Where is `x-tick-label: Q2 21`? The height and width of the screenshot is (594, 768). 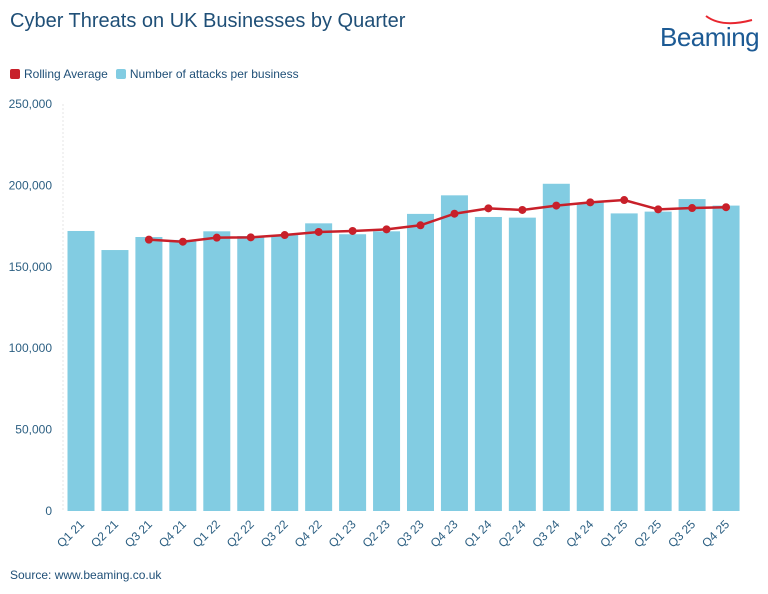 x-tick-label: Q2 21 is located at coordinates (104, 533).